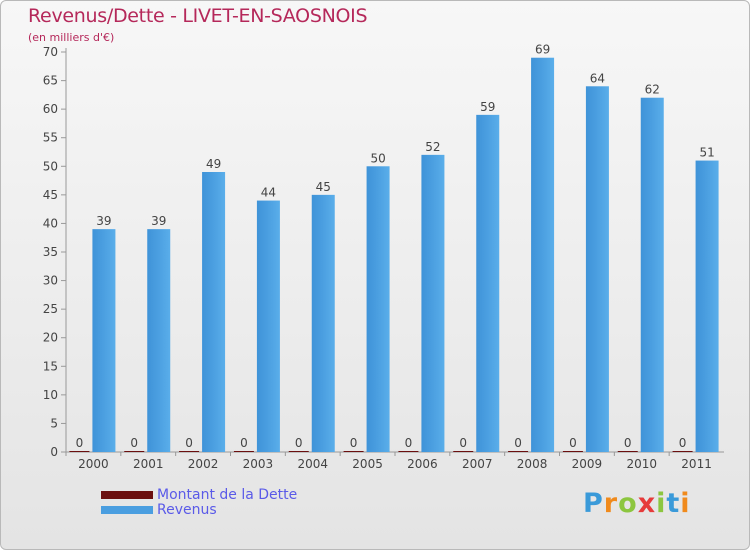 The image size is (750, 550). I want to click on x-tick-label: 2006, so click(422, 464).